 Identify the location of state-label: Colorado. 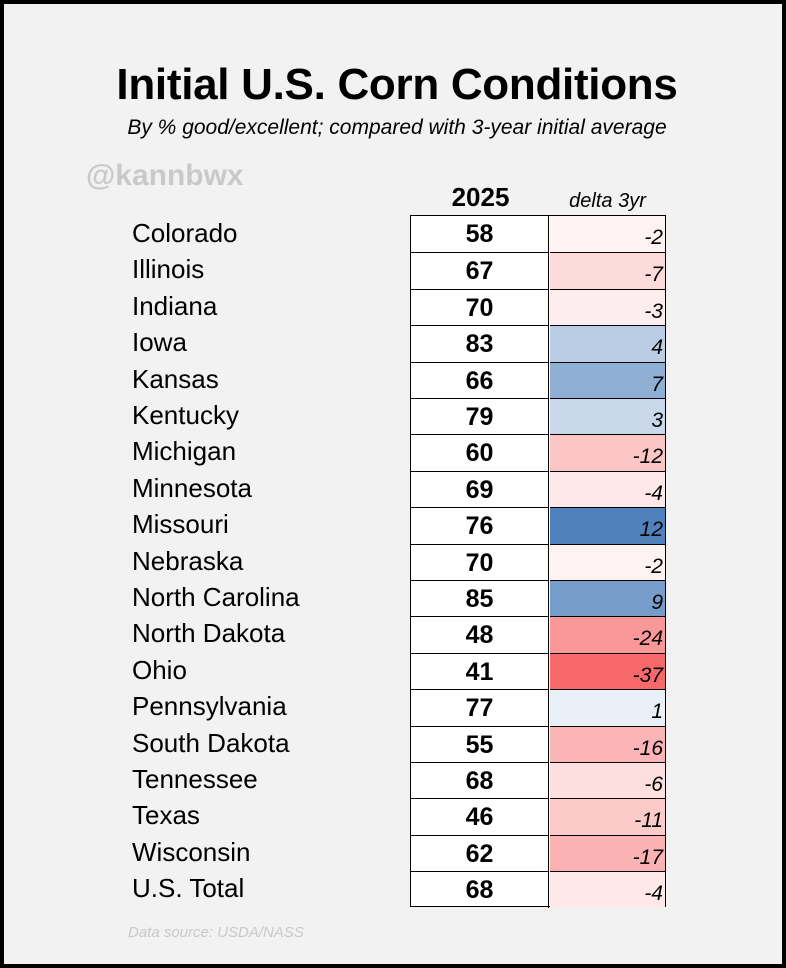
(185, 233).